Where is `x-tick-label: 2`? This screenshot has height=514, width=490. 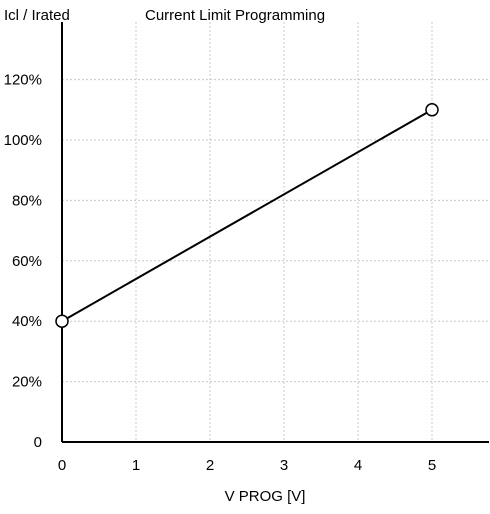
x-tick-label: 2 is located at coordinates (210, 465).